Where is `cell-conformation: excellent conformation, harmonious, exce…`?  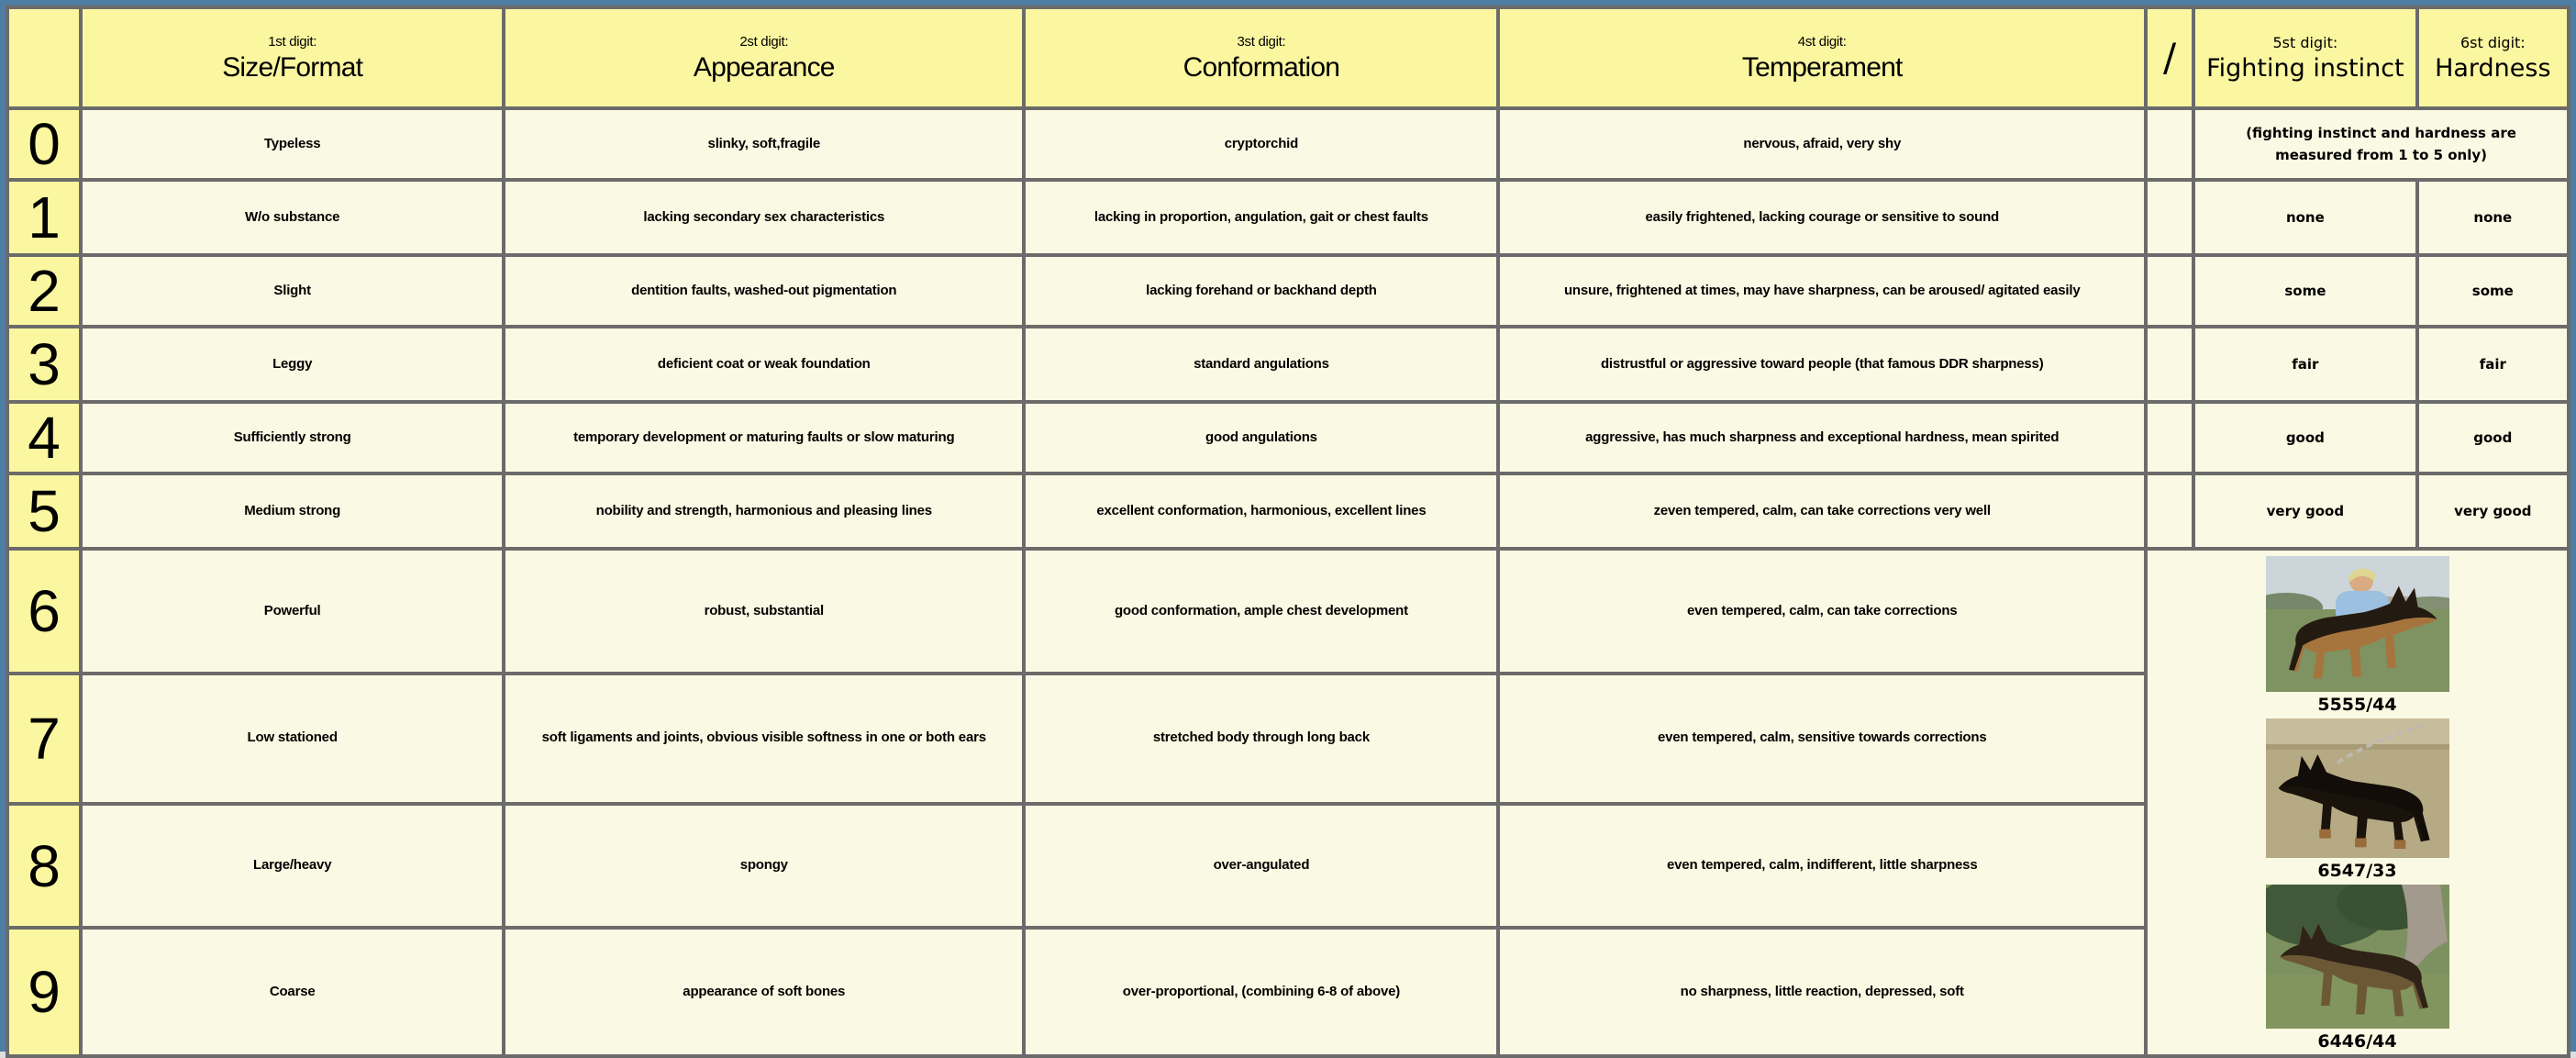 cell-conformation: excellent conformation, harmonious, exce… is located at coordinates (1261, 512).